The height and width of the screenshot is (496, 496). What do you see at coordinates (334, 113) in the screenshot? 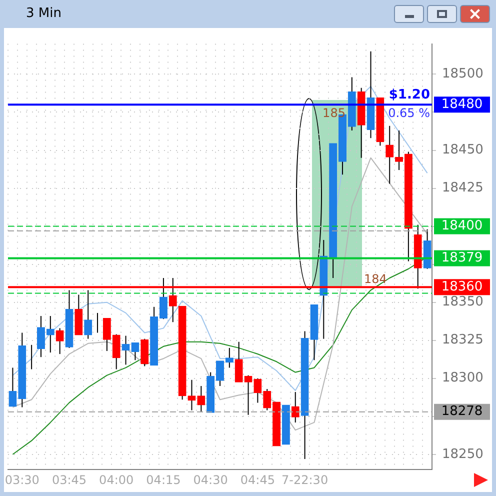
I see `annotation: 185` at bounding box center [334, 113].